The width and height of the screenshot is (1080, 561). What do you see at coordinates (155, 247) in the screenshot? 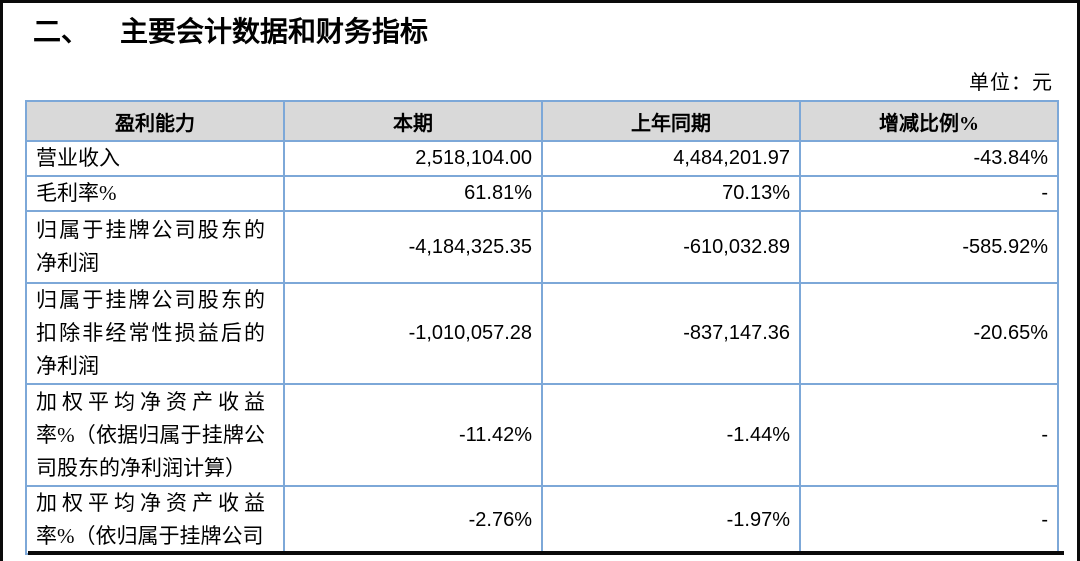
I see `row-label: 归属于挂牌公司股东的 净利润` at bounding box center [155, 247].